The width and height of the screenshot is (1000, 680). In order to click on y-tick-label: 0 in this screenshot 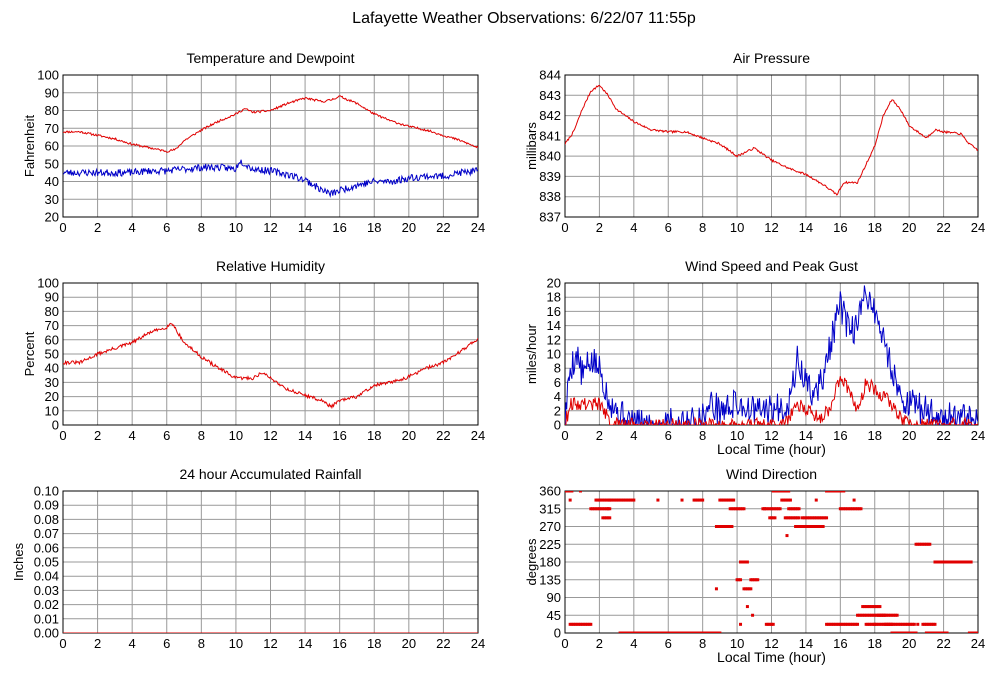, I will do `click(557, 633)`.